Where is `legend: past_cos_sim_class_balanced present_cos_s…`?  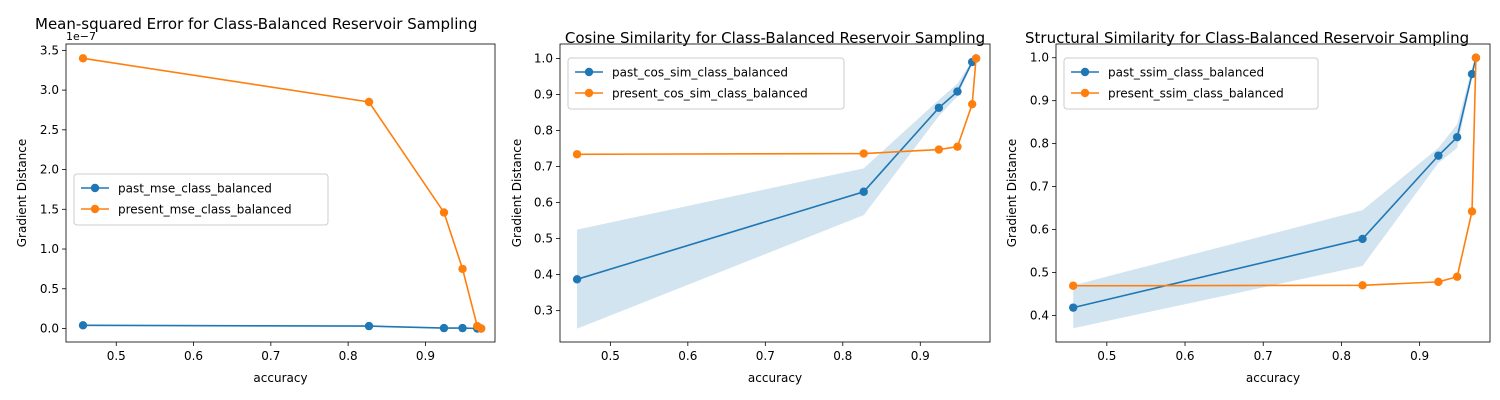 legend: past_cos_sim_class_balanced present_cos_s… is located at coordinates (706, 83).